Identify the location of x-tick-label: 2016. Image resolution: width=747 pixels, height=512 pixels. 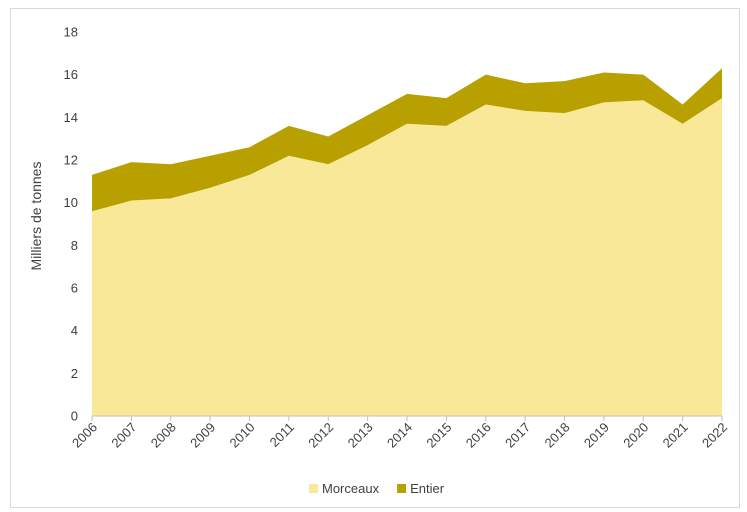
(478, 435).